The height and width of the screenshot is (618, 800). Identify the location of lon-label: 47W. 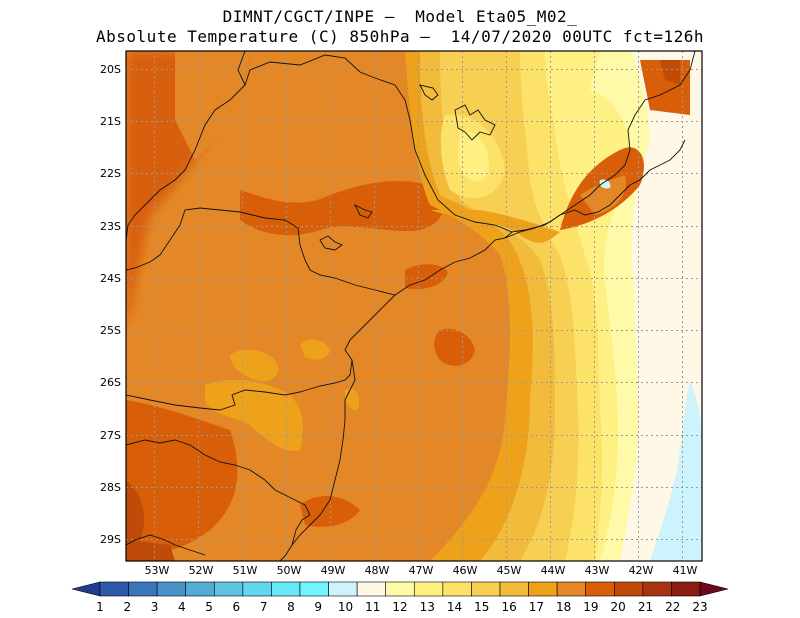
(421, 570).